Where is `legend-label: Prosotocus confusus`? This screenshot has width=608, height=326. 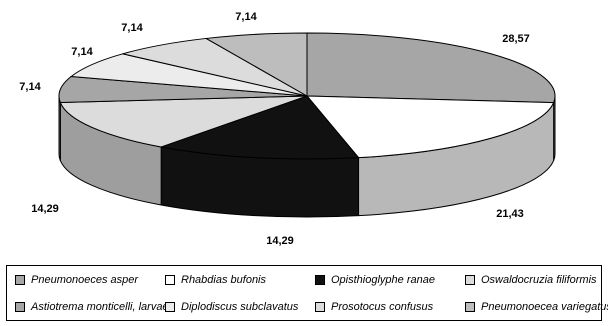 legend-label: Prosotocus confusus is located at coordinates (382, 306).